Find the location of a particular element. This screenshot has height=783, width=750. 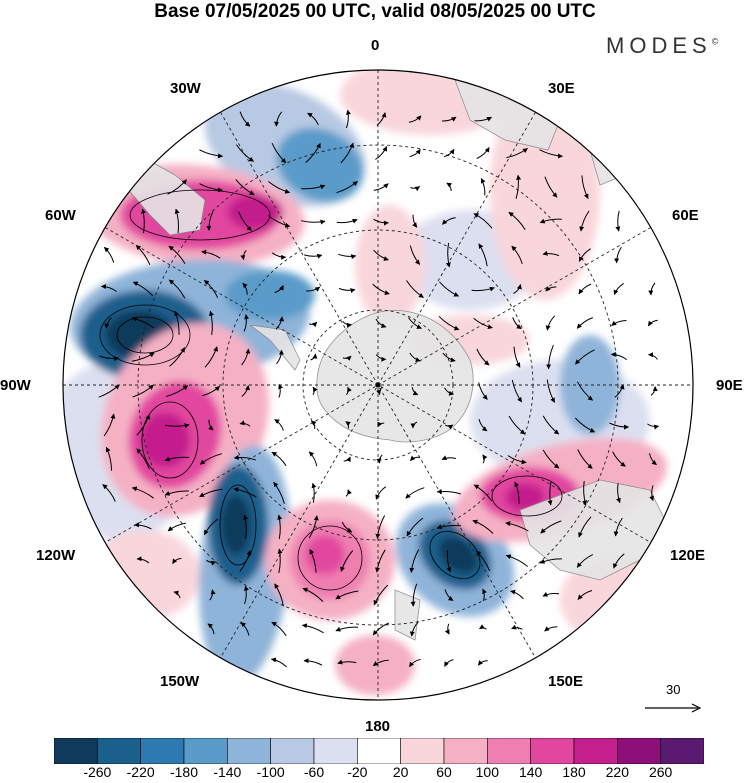

antarctica is located at coordinates (395, 376).